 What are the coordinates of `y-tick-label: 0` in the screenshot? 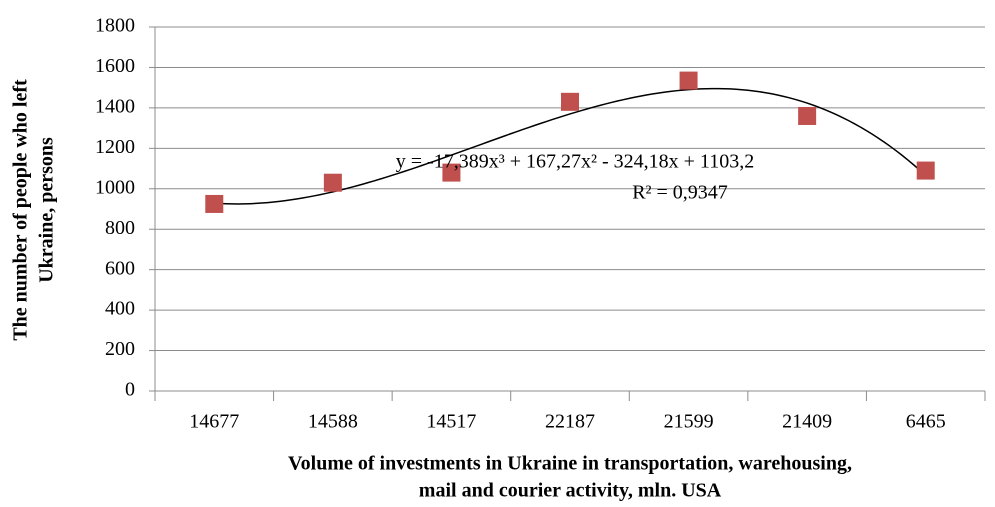 It's located at (130, 390).